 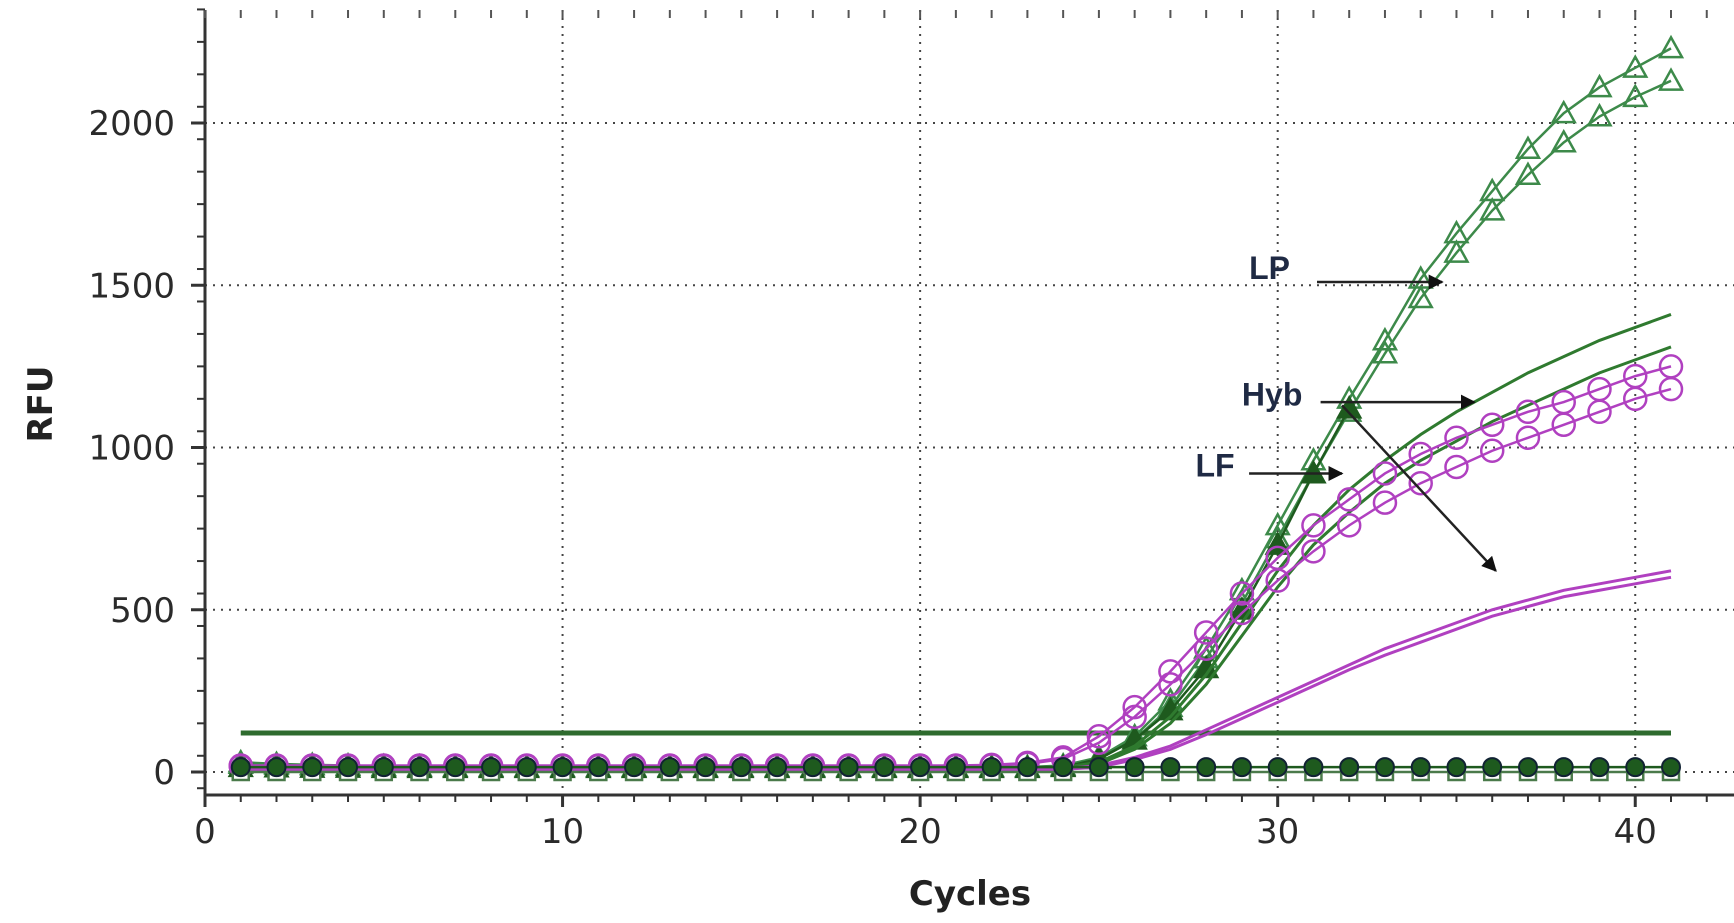 I want to click on x-tick-label: 40, so click(x=1635, y=832).